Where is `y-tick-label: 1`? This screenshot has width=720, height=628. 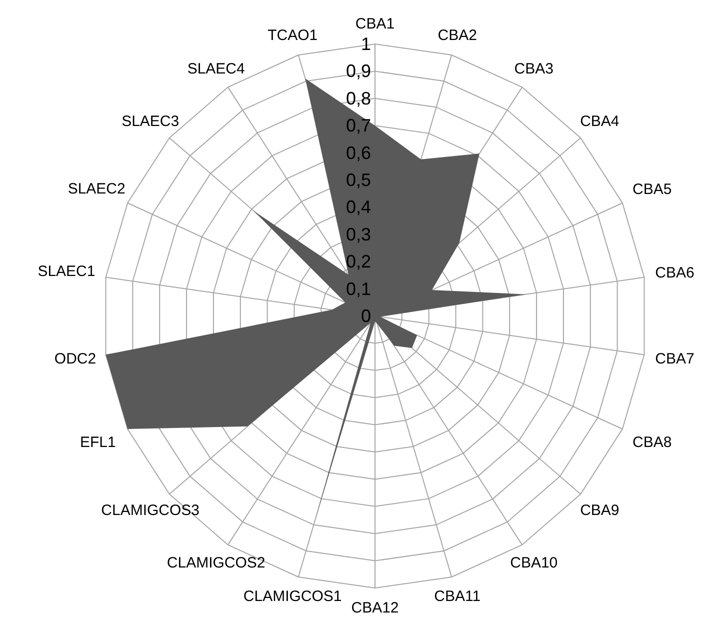
y-tick-label: 1 is located at coordinates (365, 44).